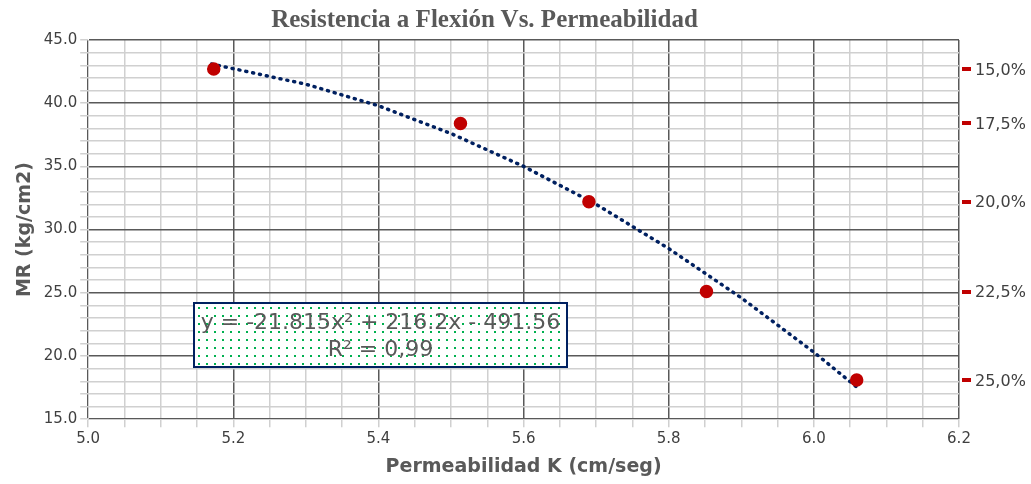 The image size is (1031, 484). I want to click on y-axis-title: MR (kg/cm2), so click(23, 230).